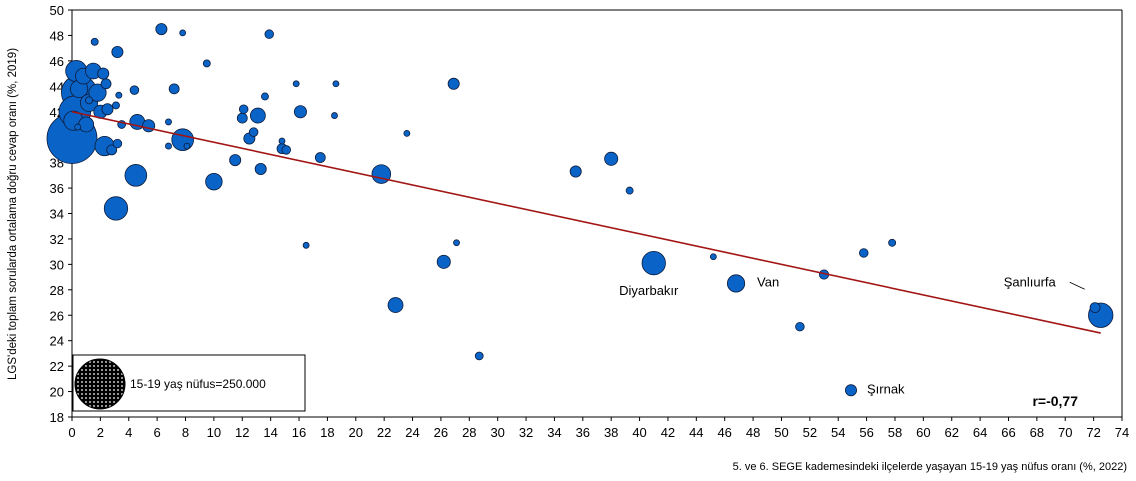 Image resolution: width=1136 pixels, height=481 pixels. I want to click on annotation-label: Van, so click(768, 281).